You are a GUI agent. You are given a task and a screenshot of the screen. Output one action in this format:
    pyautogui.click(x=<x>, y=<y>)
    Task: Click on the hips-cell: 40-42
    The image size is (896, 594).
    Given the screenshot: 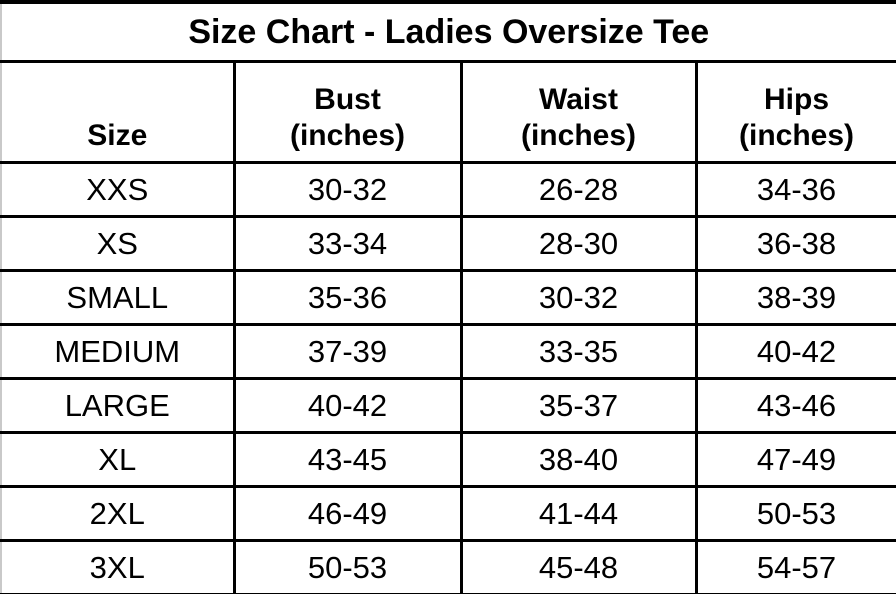 What is the action you would take?
    pyautogui.click(x=795, y=351)
    